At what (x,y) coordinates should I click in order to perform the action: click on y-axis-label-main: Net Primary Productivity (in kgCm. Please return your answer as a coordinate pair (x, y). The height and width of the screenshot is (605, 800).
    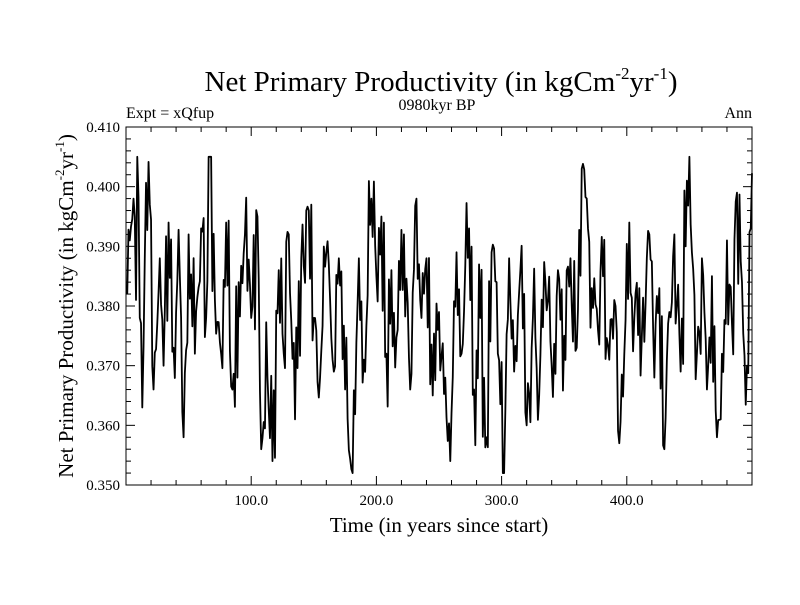
    Looking at the image, I should click on (66, 328).